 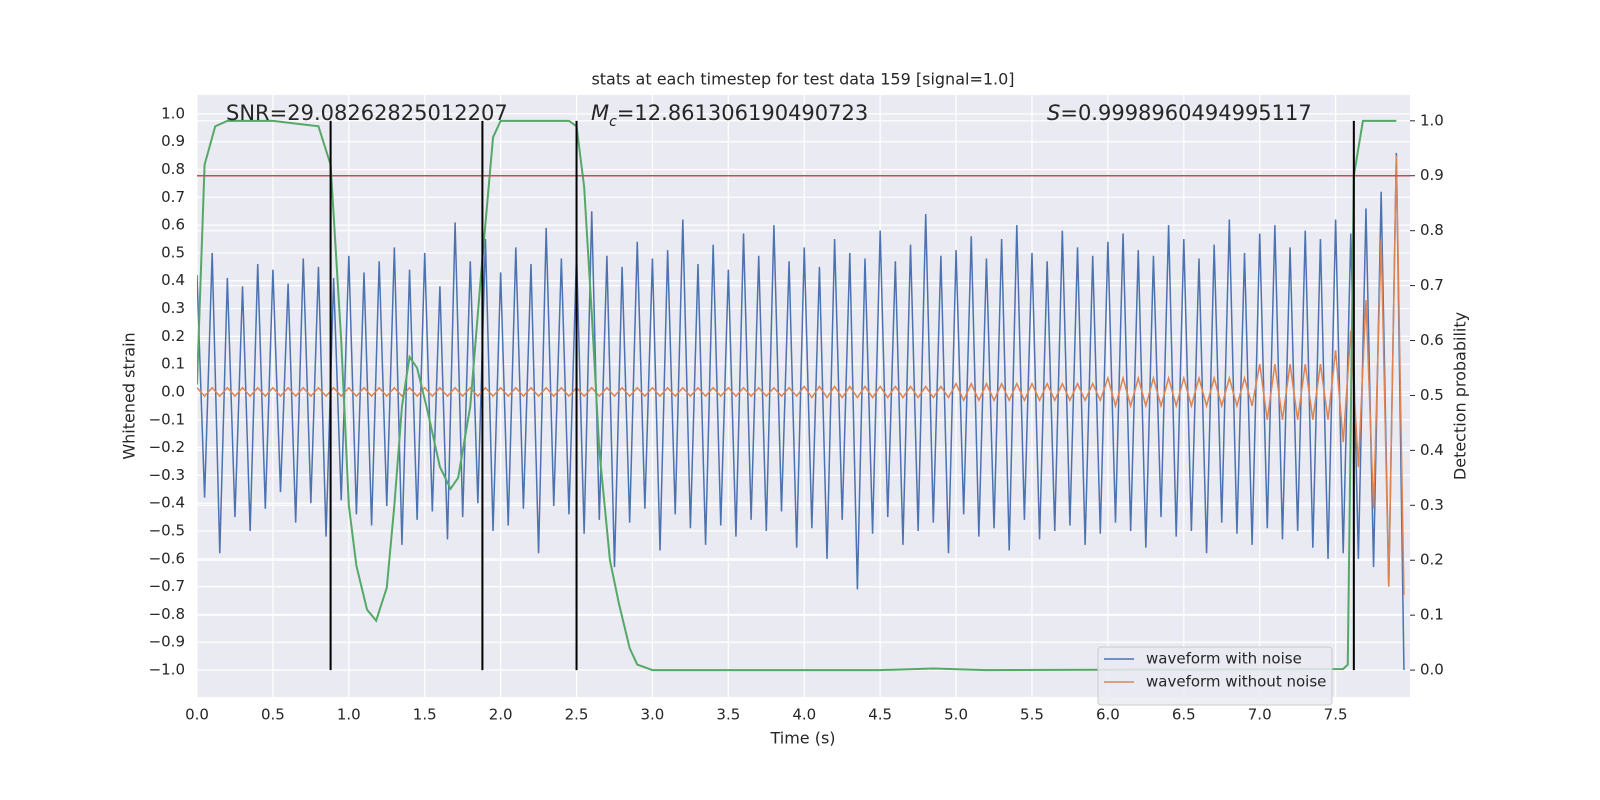 I want to click on x-tick-label: 1.0, so click(x=349, y=715).